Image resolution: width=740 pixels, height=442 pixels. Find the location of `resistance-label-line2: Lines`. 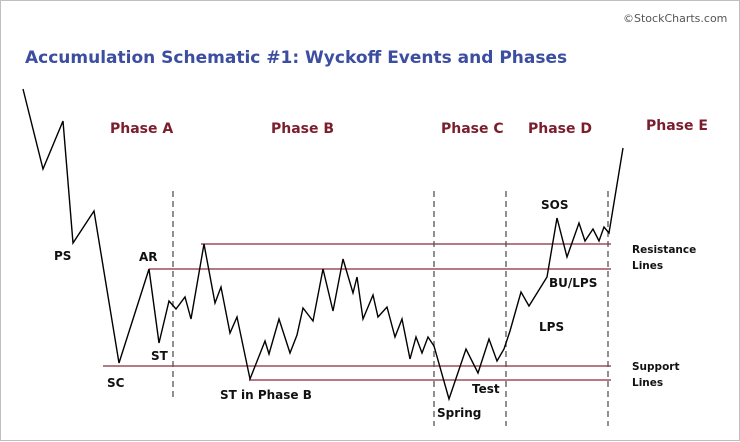

resistance-label-line2: Lines is located at coordinates (647, 266).